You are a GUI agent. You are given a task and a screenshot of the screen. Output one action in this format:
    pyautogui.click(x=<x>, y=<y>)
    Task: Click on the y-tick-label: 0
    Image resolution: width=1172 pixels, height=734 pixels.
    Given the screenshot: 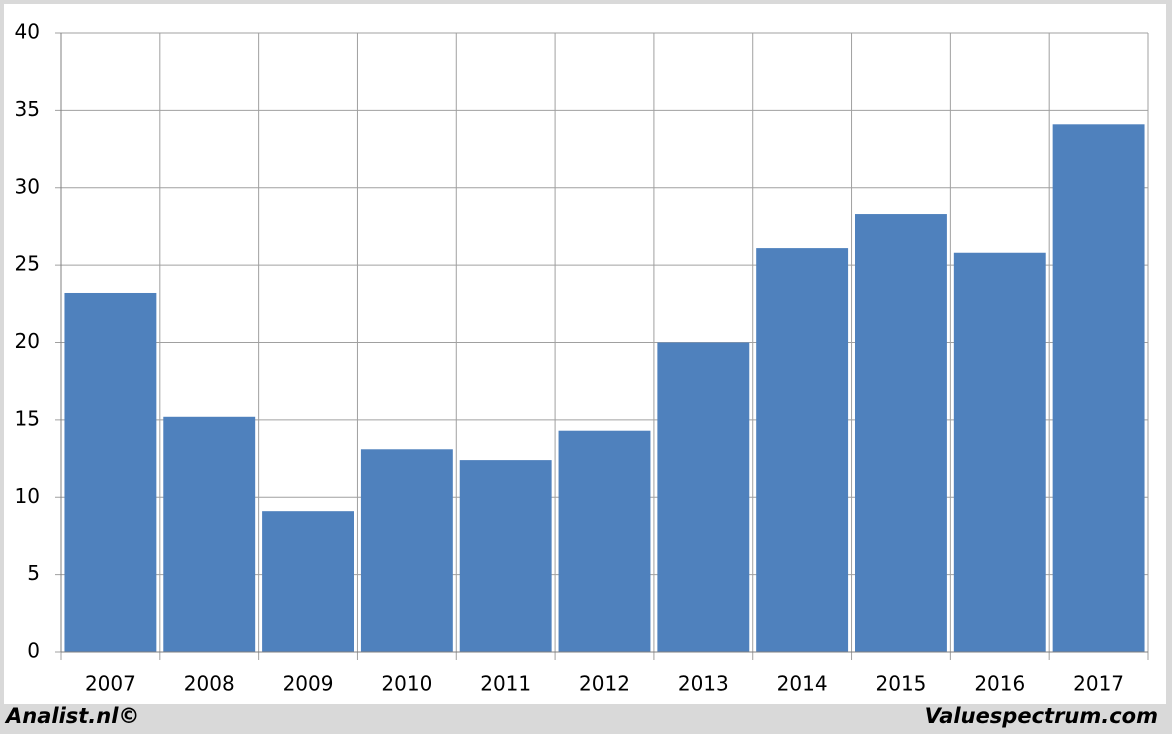 What is the action you would take?
    pyautogui.click(x=33, y=651)
    